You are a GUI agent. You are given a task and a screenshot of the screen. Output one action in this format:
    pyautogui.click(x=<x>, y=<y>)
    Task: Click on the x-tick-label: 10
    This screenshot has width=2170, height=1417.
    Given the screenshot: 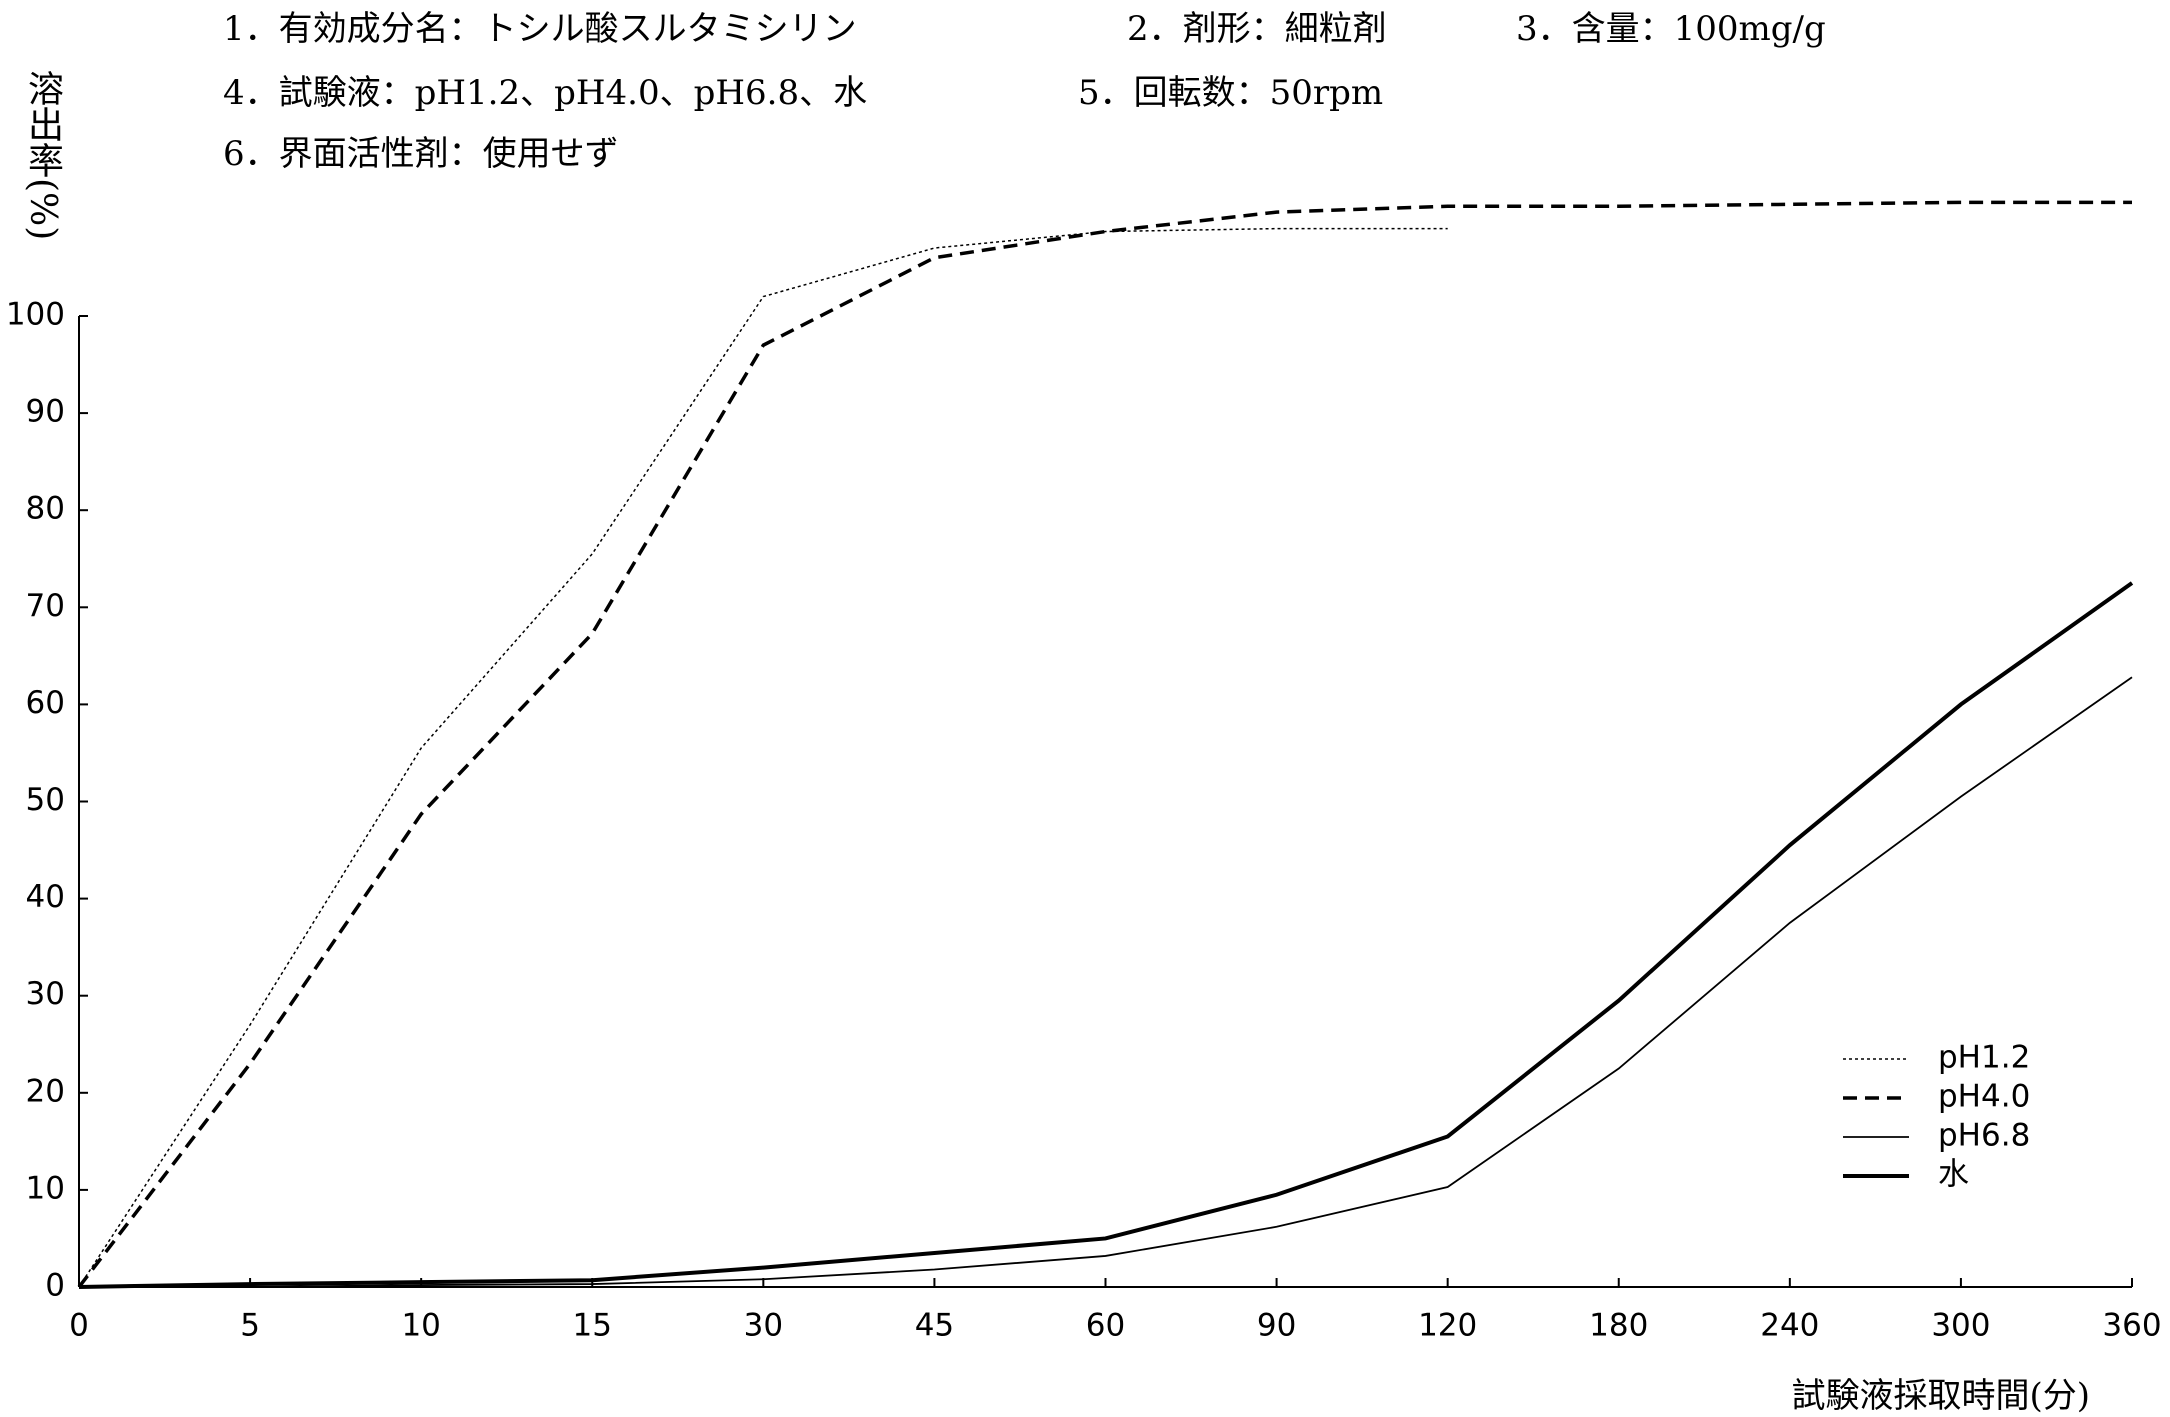 What is the action you would take?
    pyautogui.click(x=420, y=1326)
    